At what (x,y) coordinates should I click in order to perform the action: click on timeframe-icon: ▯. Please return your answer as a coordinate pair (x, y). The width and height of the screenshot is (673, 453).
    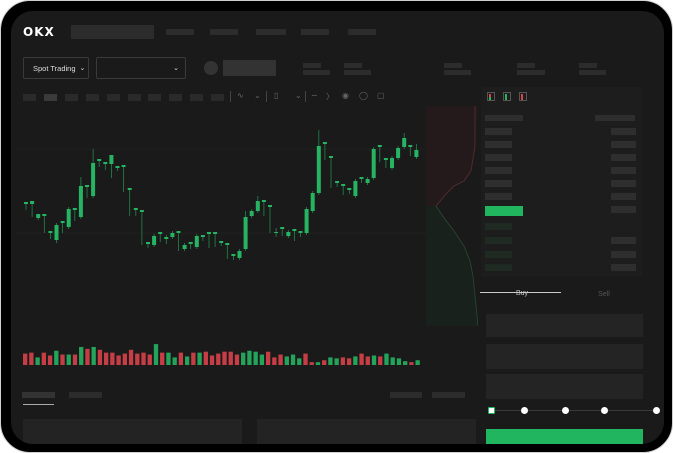
    Looking at the image, I should click on (276, 95).